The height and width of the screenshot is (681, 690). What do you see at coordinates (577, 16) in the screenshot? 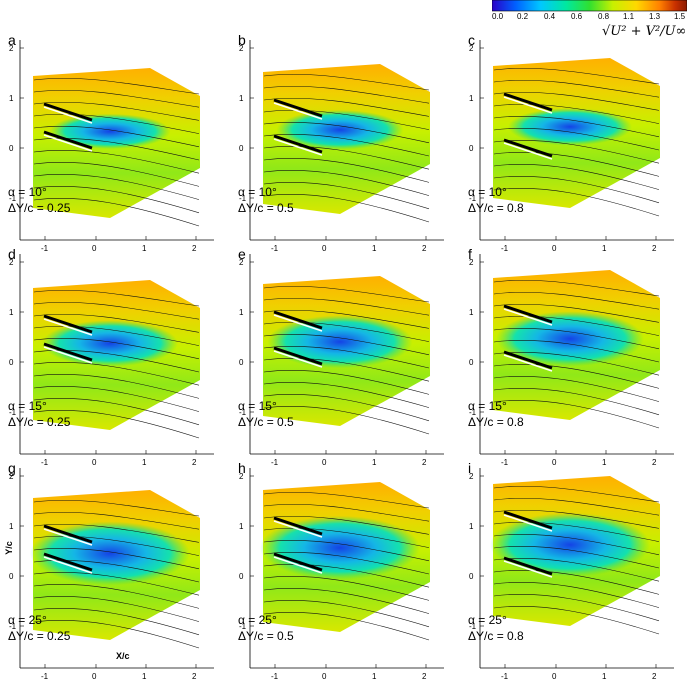
I see `colorbar-tick: 0.6` at bounding box center [577, 16].